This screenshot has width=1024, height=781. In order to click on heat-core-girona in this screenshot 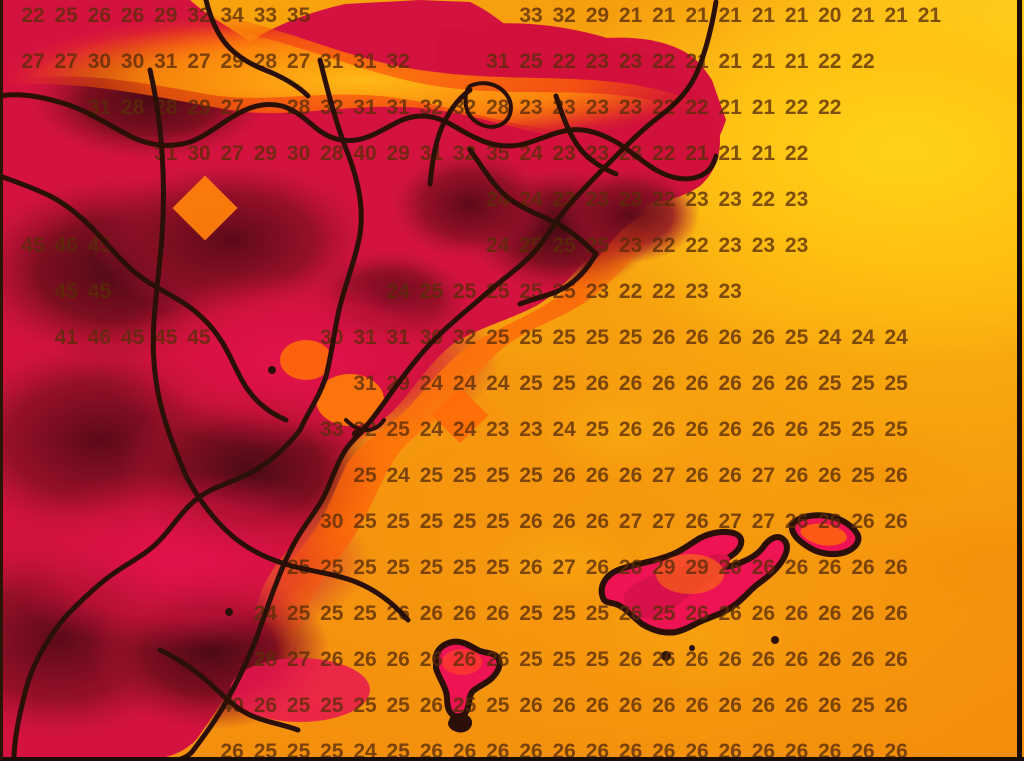, I will do `click(630, 215)`.